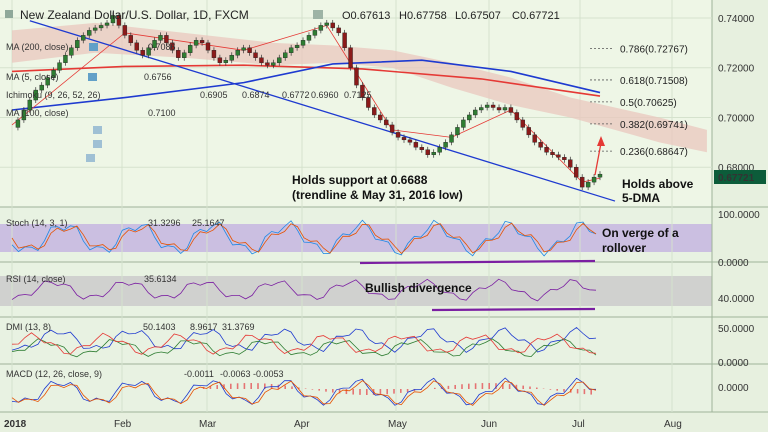 This screenshot has height=432, width=768. What do you see at coordinates (15, 424) in the screenshot?
I see `time-tick-label: 2018` at bounding box center [15, 424].